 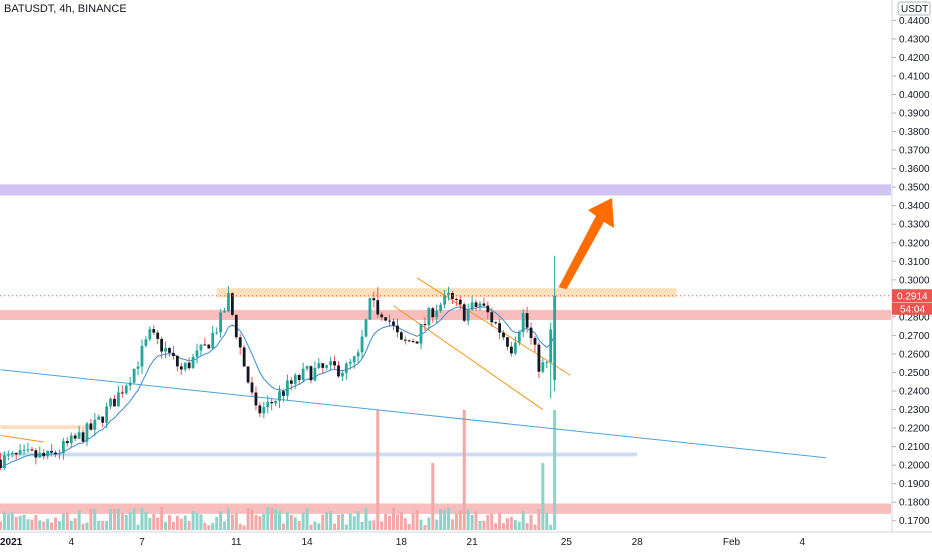 What do you see at coordinates (914, 206) in the screenshot?
I see `y-tick-label: 0.3400` at bounding box center [914, 206].